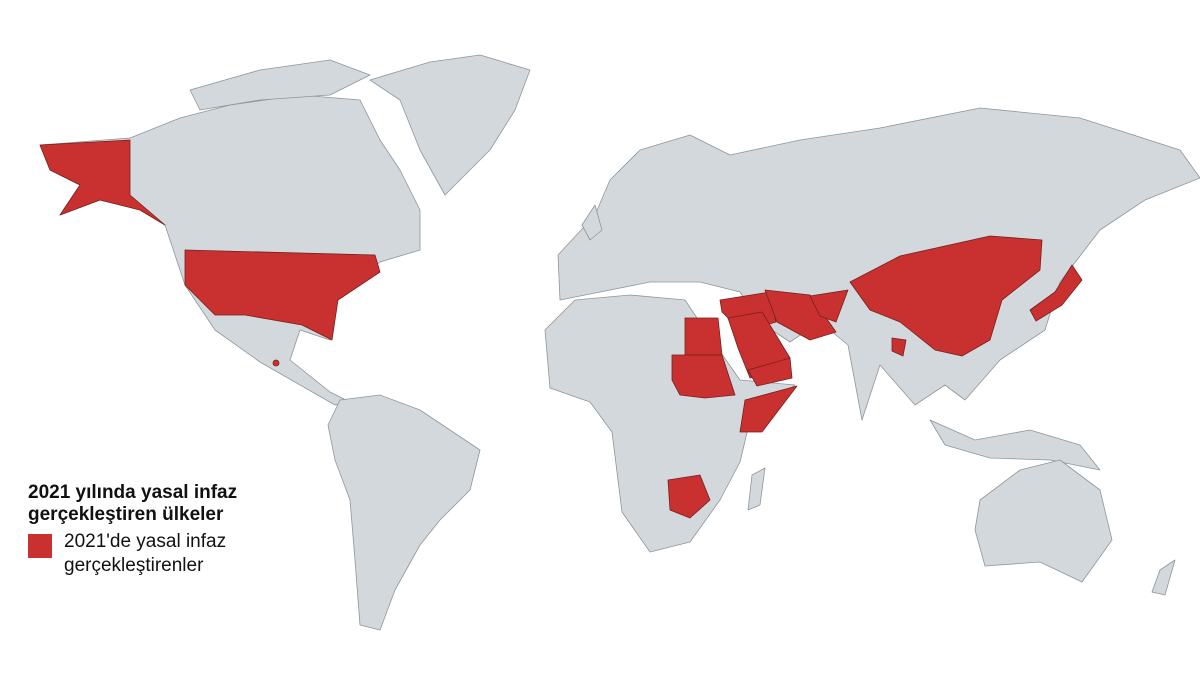  I want to click on land-new-zealand, so click(1163, 577).